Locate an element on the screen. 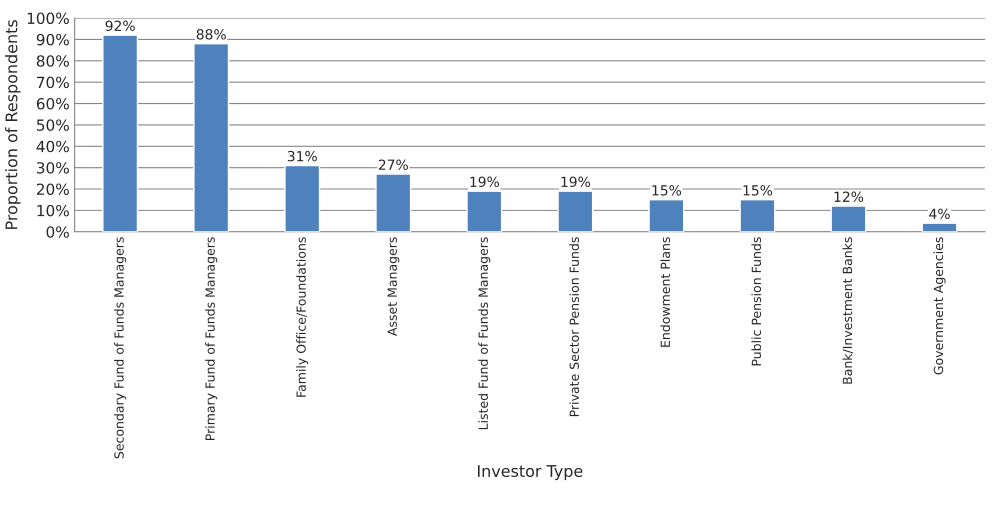  y-tick-label: 90% is located at coordinates (52, 40).